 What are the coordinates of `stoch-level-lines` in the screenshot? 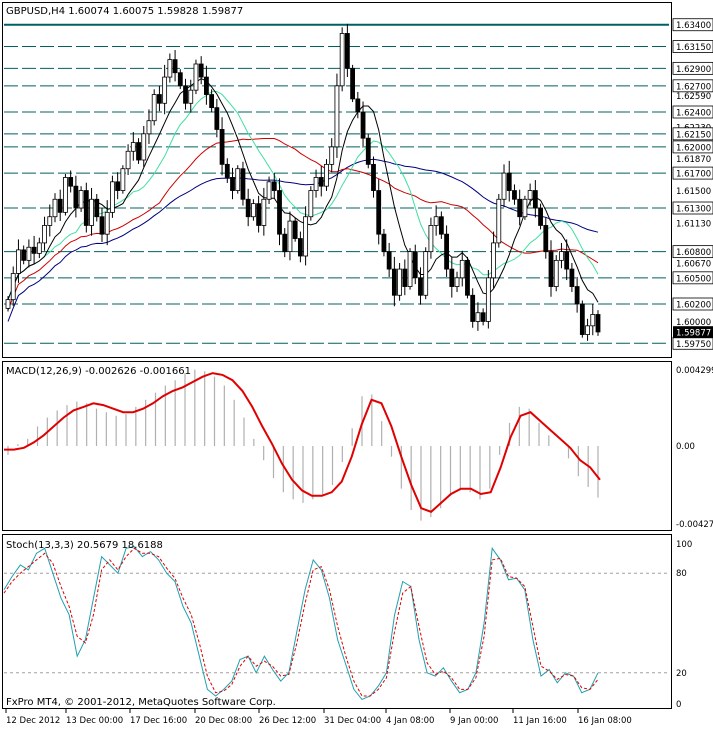 It's located at (336, 623).